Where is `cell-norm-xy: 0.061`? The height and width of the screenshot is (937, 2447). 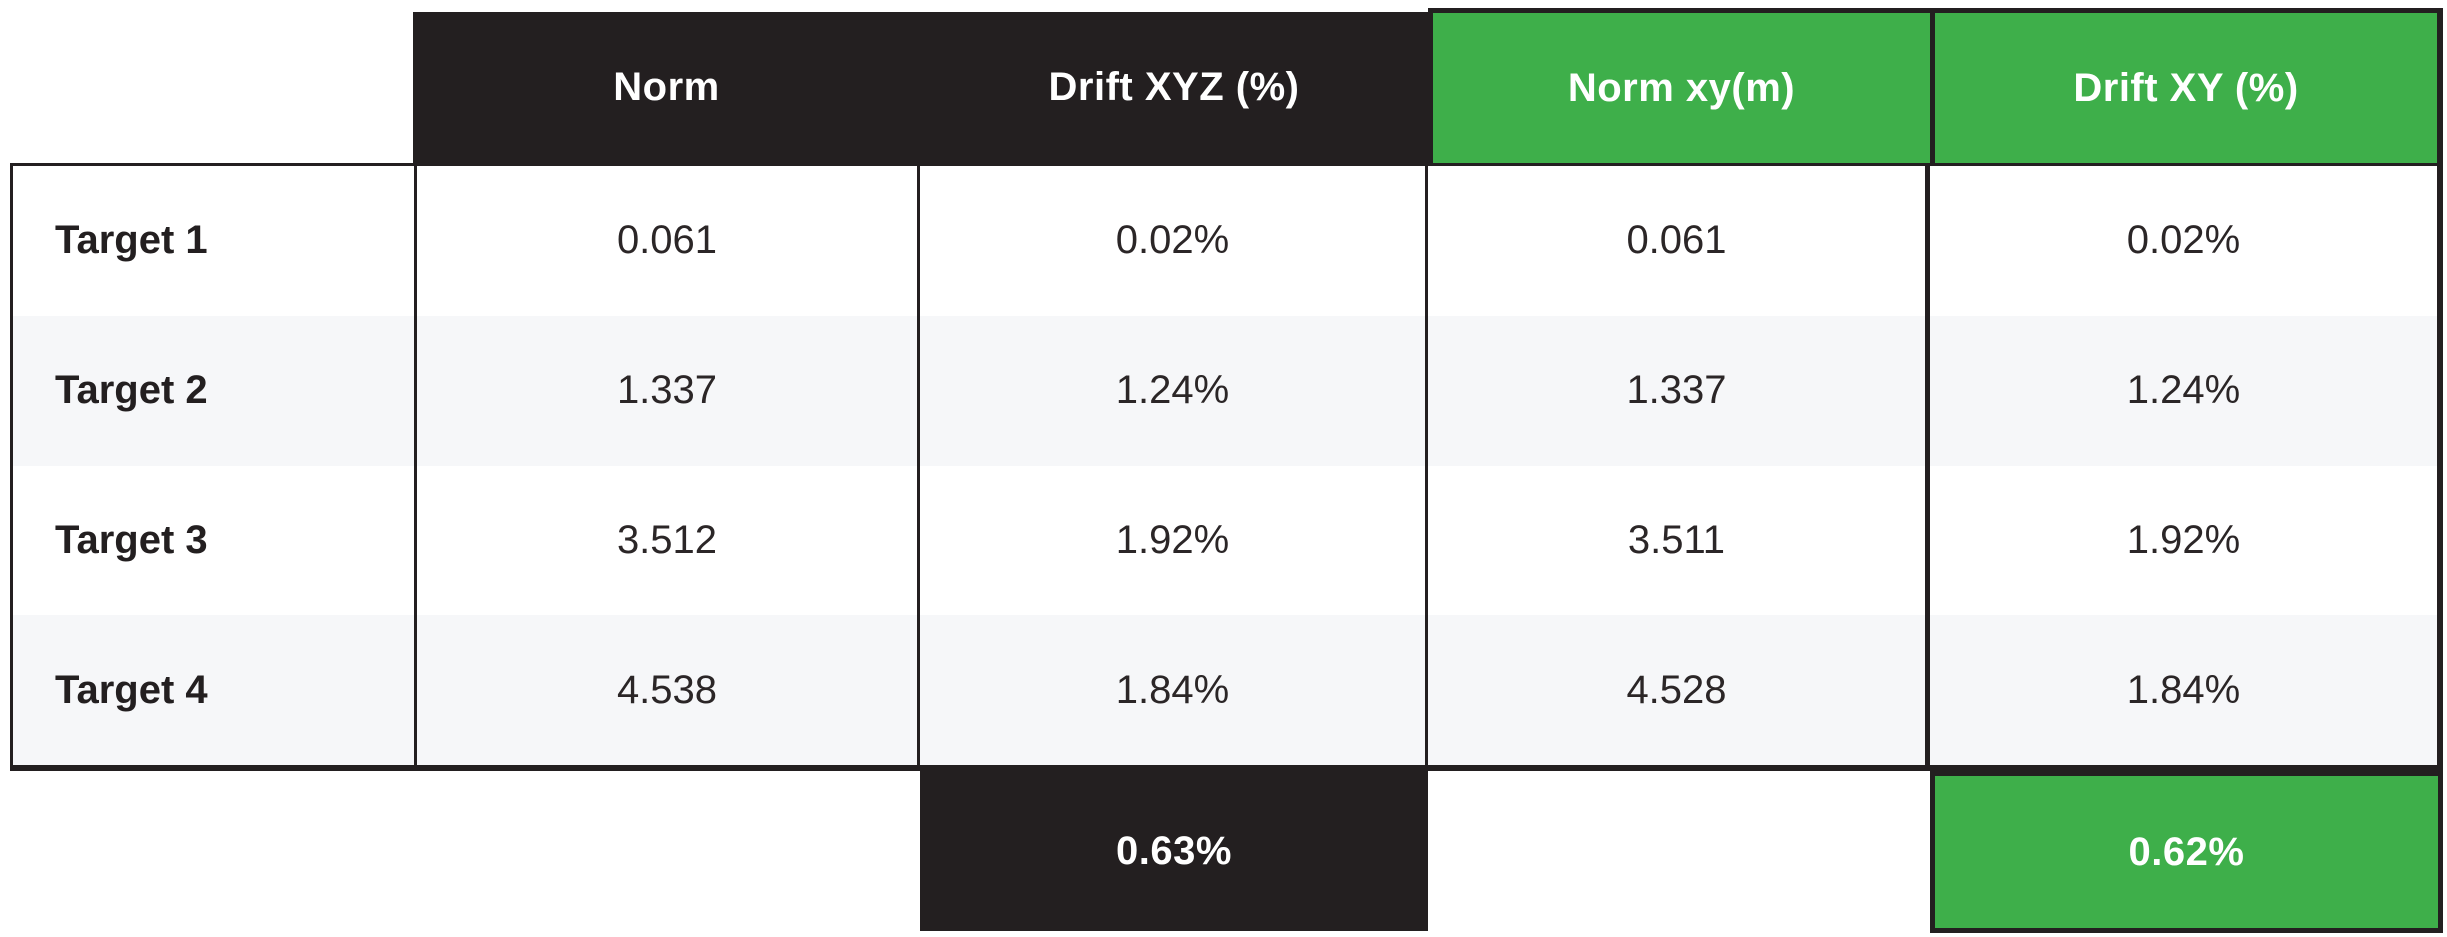
cell-norm-xy: 0.061 is located at coordinates (1679, 241).